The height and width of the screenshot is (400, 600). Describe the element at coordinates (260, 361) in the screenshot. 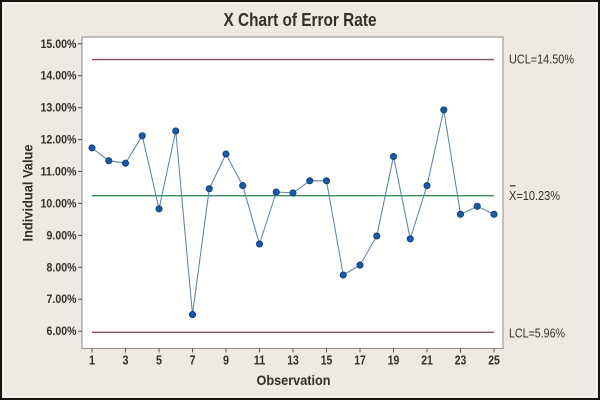

I see `svg-text: 11` at that location.